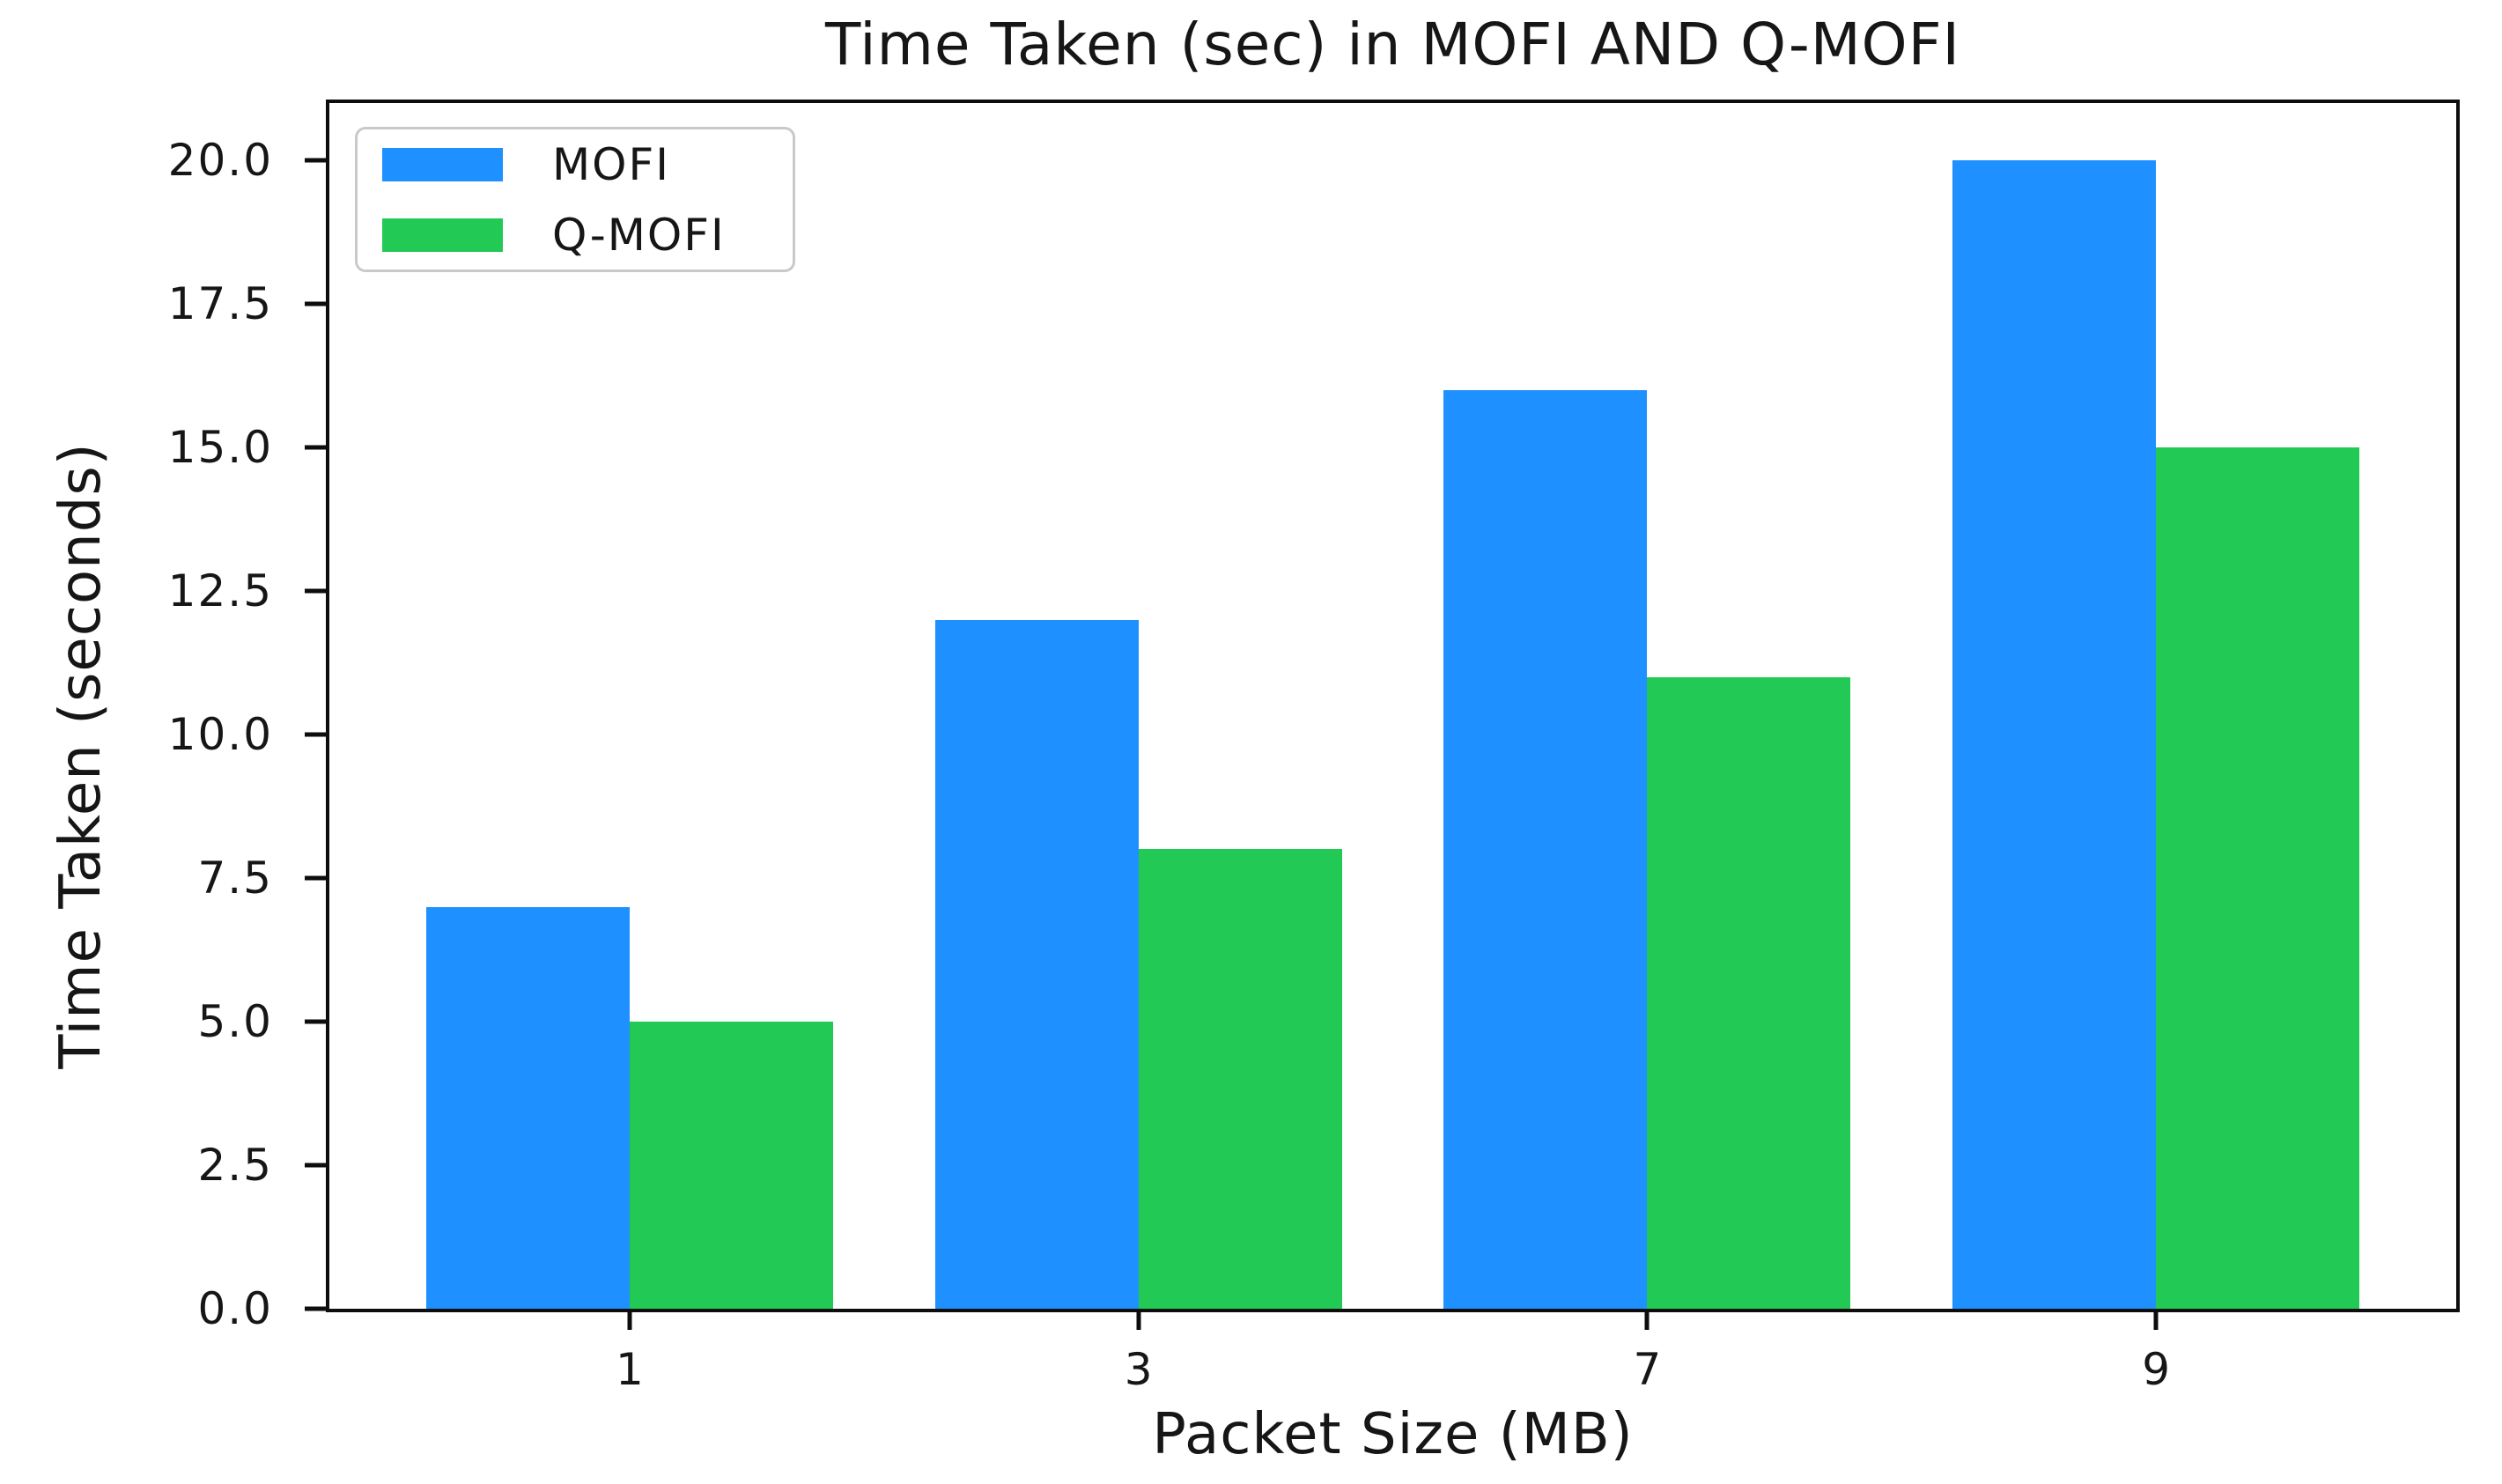 The image size is (2502, 1484). What do you see at coordinates (575, 199) in the screenshot?
I see `legend: MOFI Q-MOFI` at bounding box center [575, 199].